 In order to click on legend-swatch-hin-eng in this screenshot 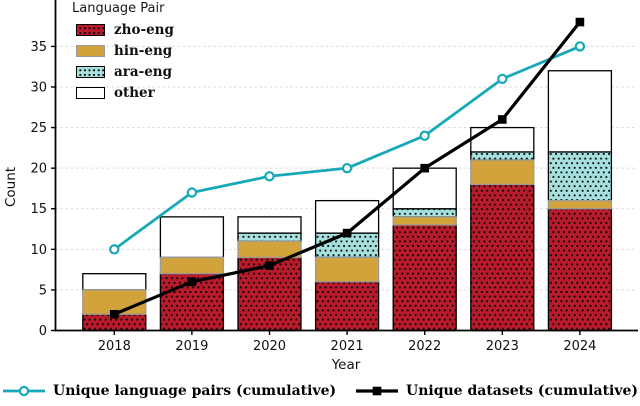, I will do `click(90, 50)`.